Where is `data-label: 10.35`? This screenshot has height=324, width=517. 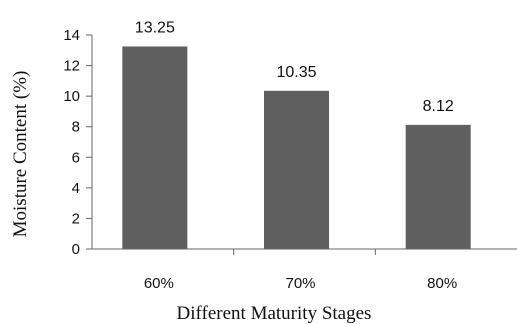 data-label: 10.35 is located at coordinates (296, 72).